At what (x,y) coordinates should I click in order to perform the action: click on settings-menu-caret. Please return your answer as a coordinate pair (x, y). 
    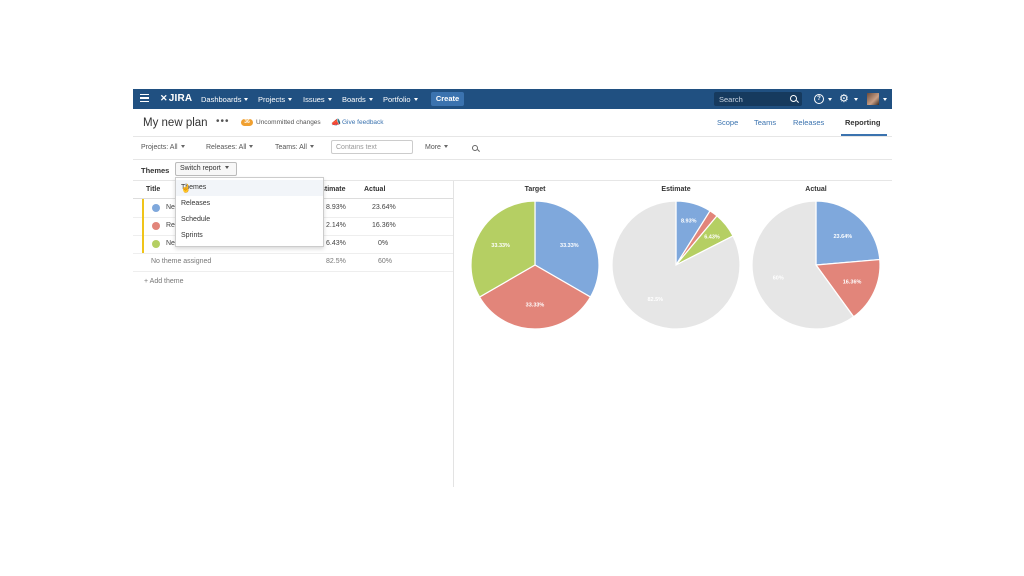
    Looking at the image, I should click on (854, 99).